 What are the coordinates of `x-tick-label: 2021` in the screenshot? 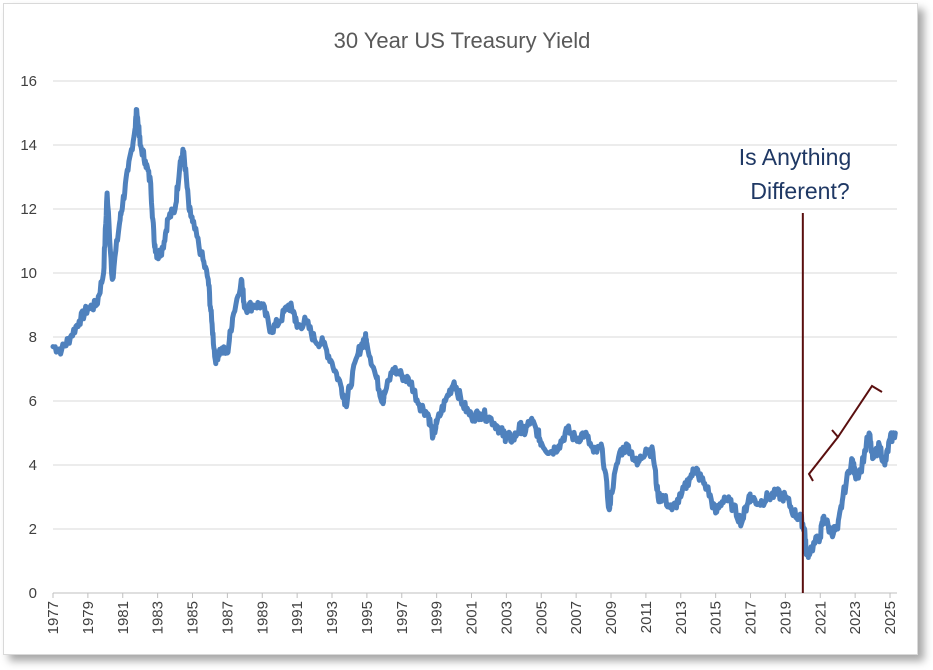 It's located at (820, 617).